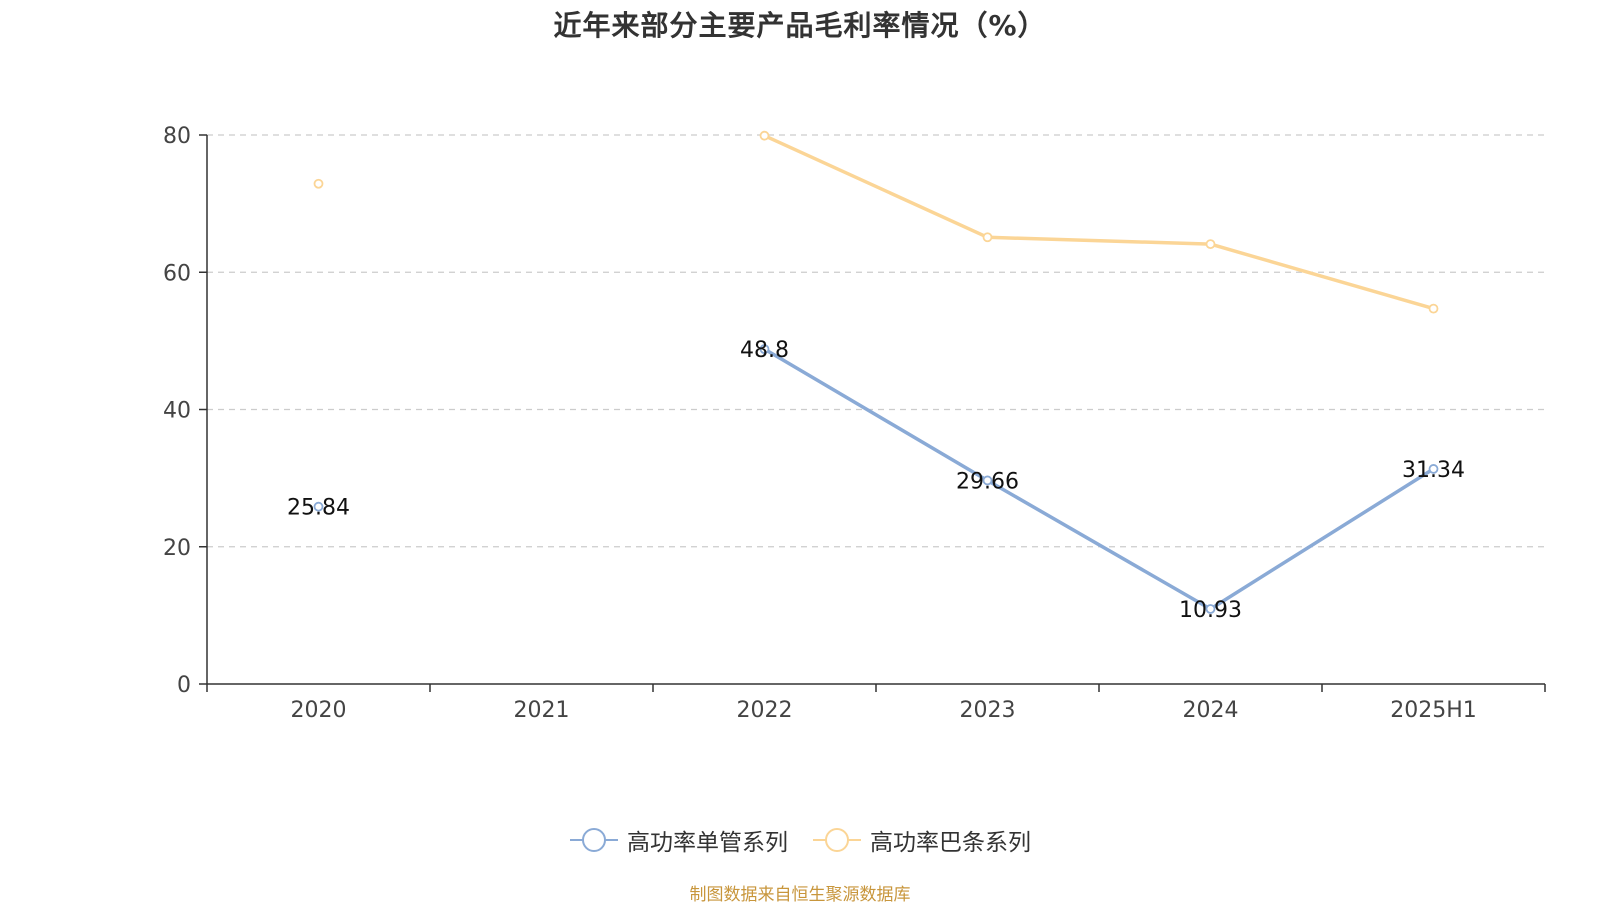  I want to click on x-tick-label: 2023, so click(988, 710).